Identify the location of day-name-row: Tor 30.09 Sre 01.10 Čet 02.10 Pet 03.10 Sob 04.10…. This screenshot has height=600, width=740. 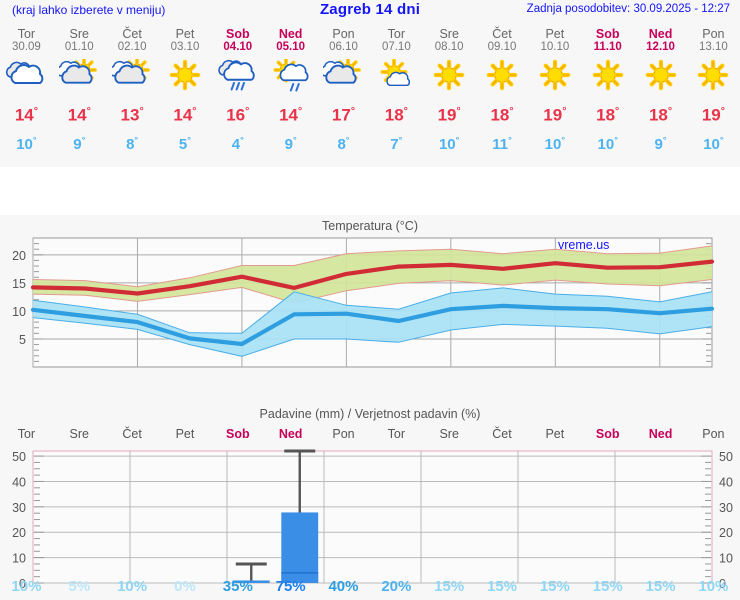
(370, 38).